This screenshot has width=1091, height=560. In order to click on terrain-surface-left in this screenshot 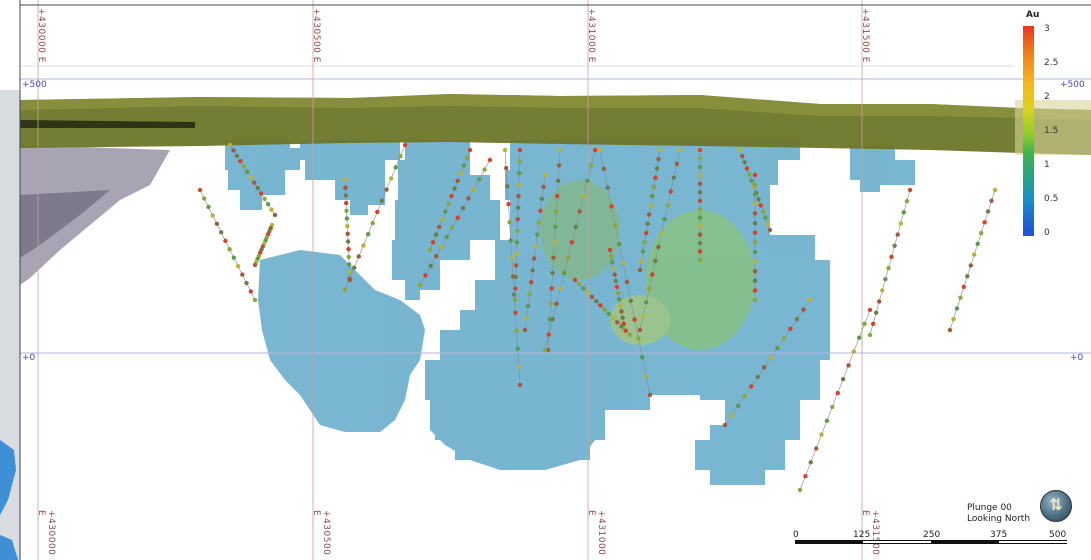, I will do `click(10, 325)`.